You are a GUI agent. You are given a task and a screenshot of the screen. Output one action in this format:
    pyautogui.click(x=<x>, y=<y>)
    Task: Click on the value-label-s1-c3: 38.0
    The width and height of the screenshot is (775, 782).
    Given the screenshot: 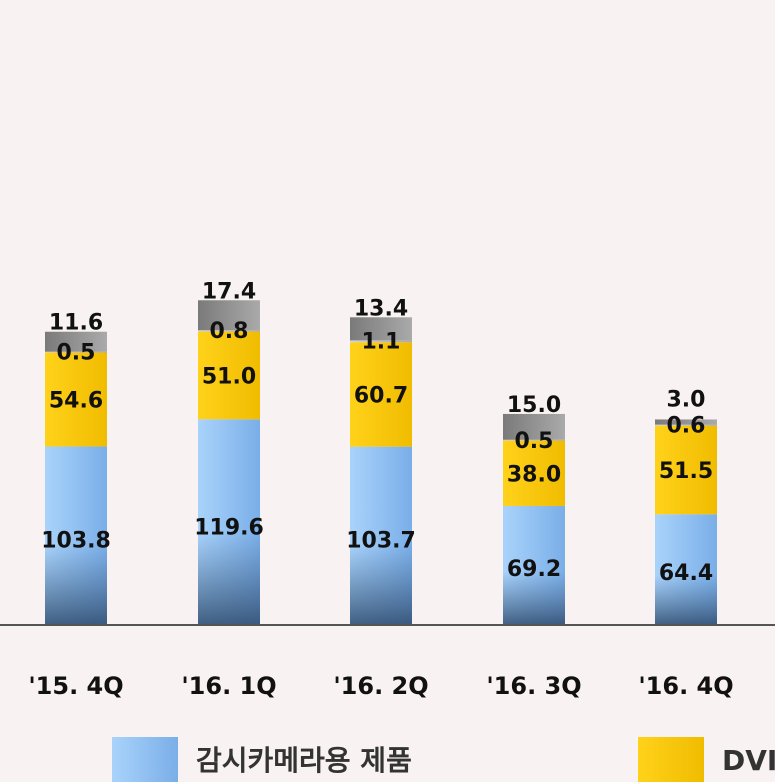 What is the action you would take?
    pyautogui.click(x=534, y=474)
    